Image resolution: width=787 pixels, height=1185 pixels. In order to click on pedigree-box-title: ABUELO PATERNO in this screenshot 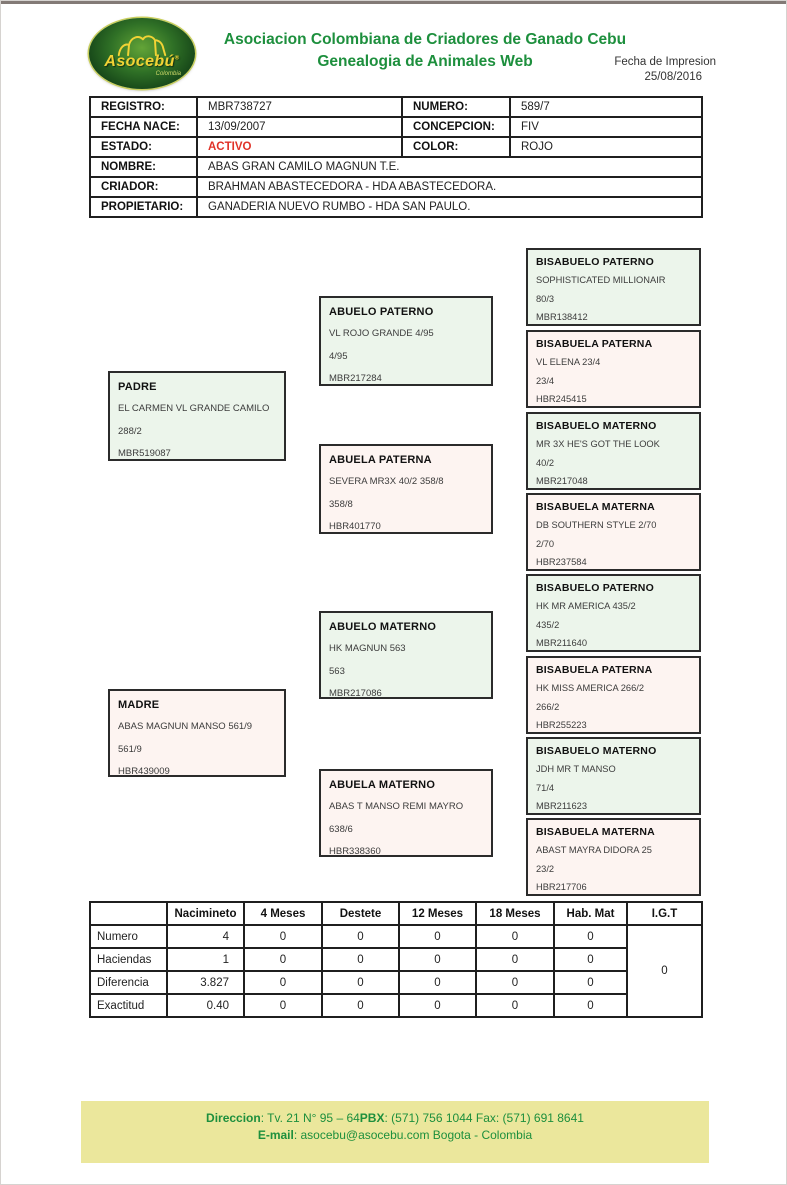, I will do `click(381, 312)`.